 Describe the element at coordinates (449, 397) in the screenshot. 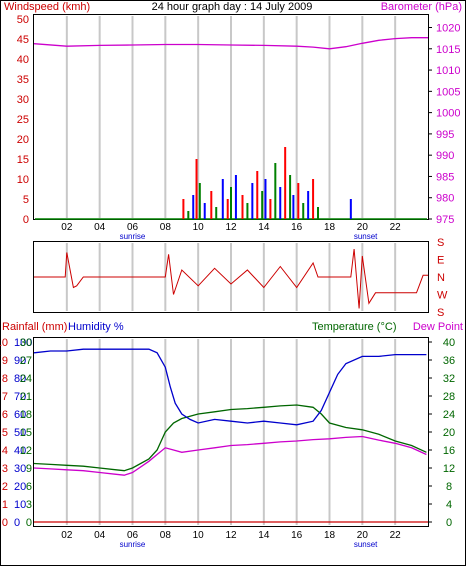

I see `temperature-right-tick-label: 28` at that location.